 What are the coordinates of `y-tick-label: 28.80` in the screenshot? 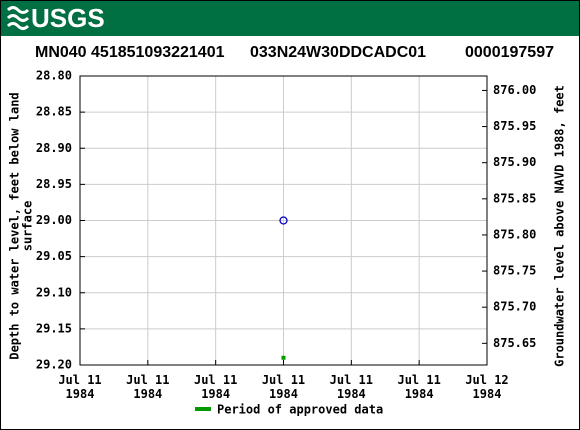 It's located at (54, 76).